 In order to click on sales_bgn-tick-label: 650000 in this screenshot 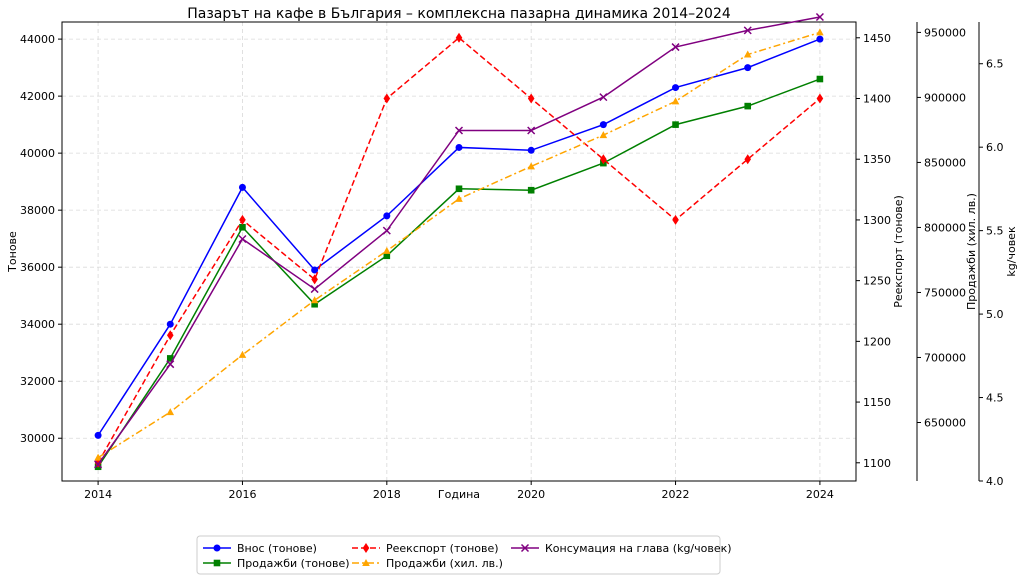, I will do `click(945, 422)`.